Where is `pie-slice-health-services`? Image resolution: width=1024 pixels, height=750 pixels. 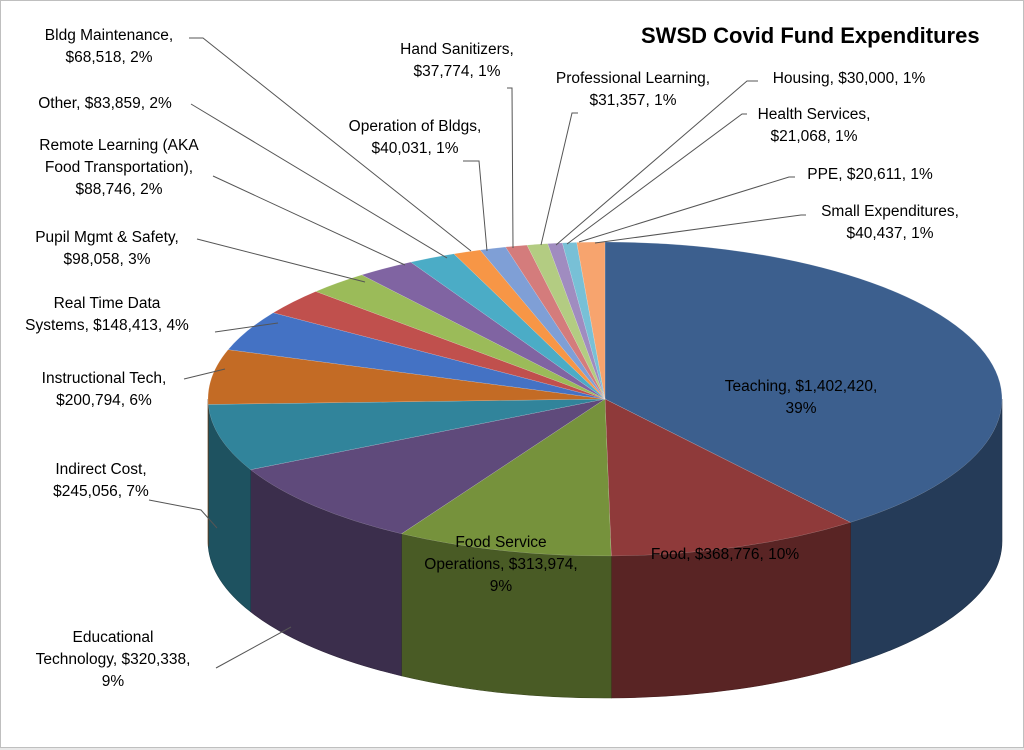 pie-slice-health-services is located at coordinates (576, 321).